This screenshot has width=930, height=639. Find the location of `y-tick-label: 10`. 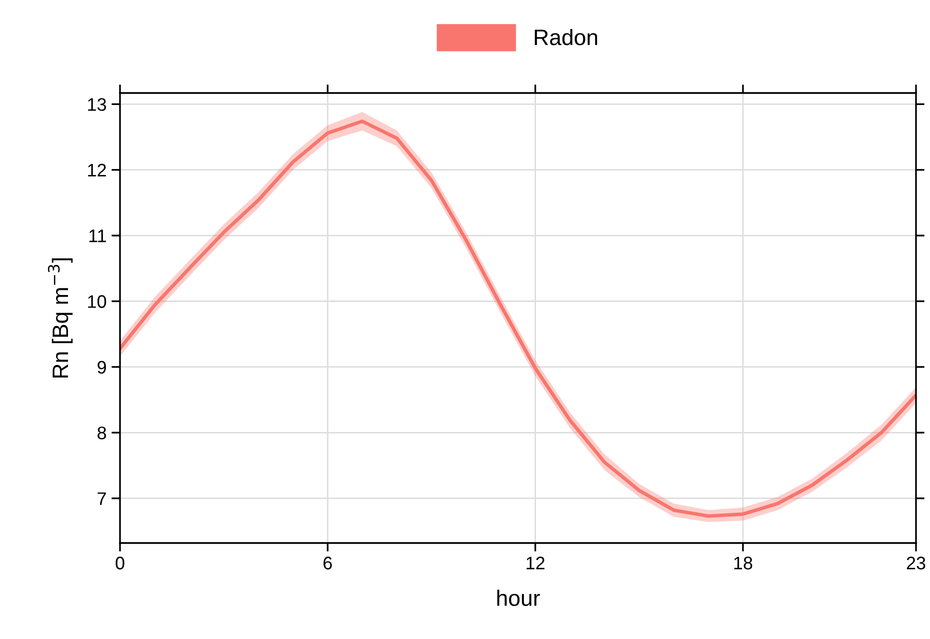

y-tick-label: 10 is located at coordinates (97, 301).